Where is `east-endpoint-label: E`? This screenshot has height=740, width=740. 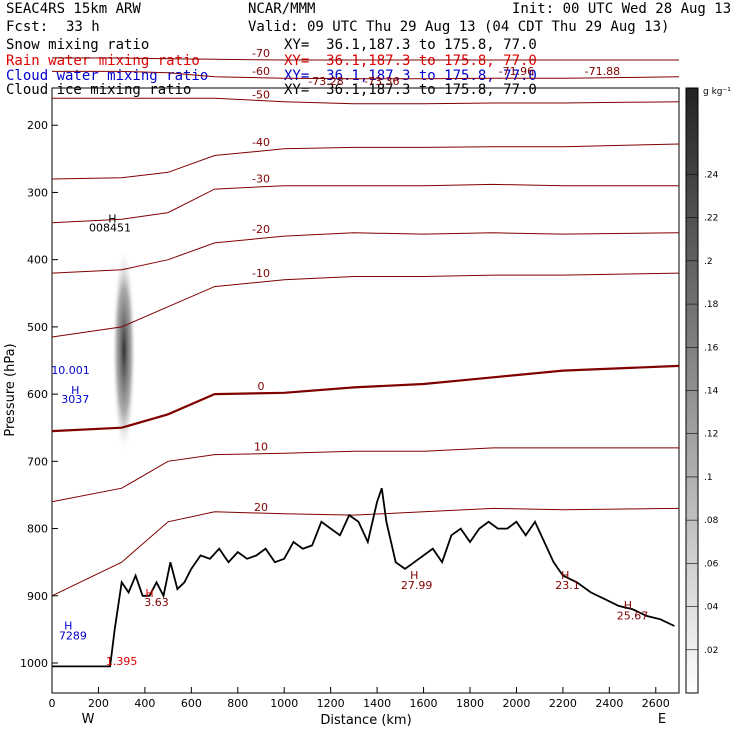
east-endpoint-label: E is located at coordinates (662, 719).